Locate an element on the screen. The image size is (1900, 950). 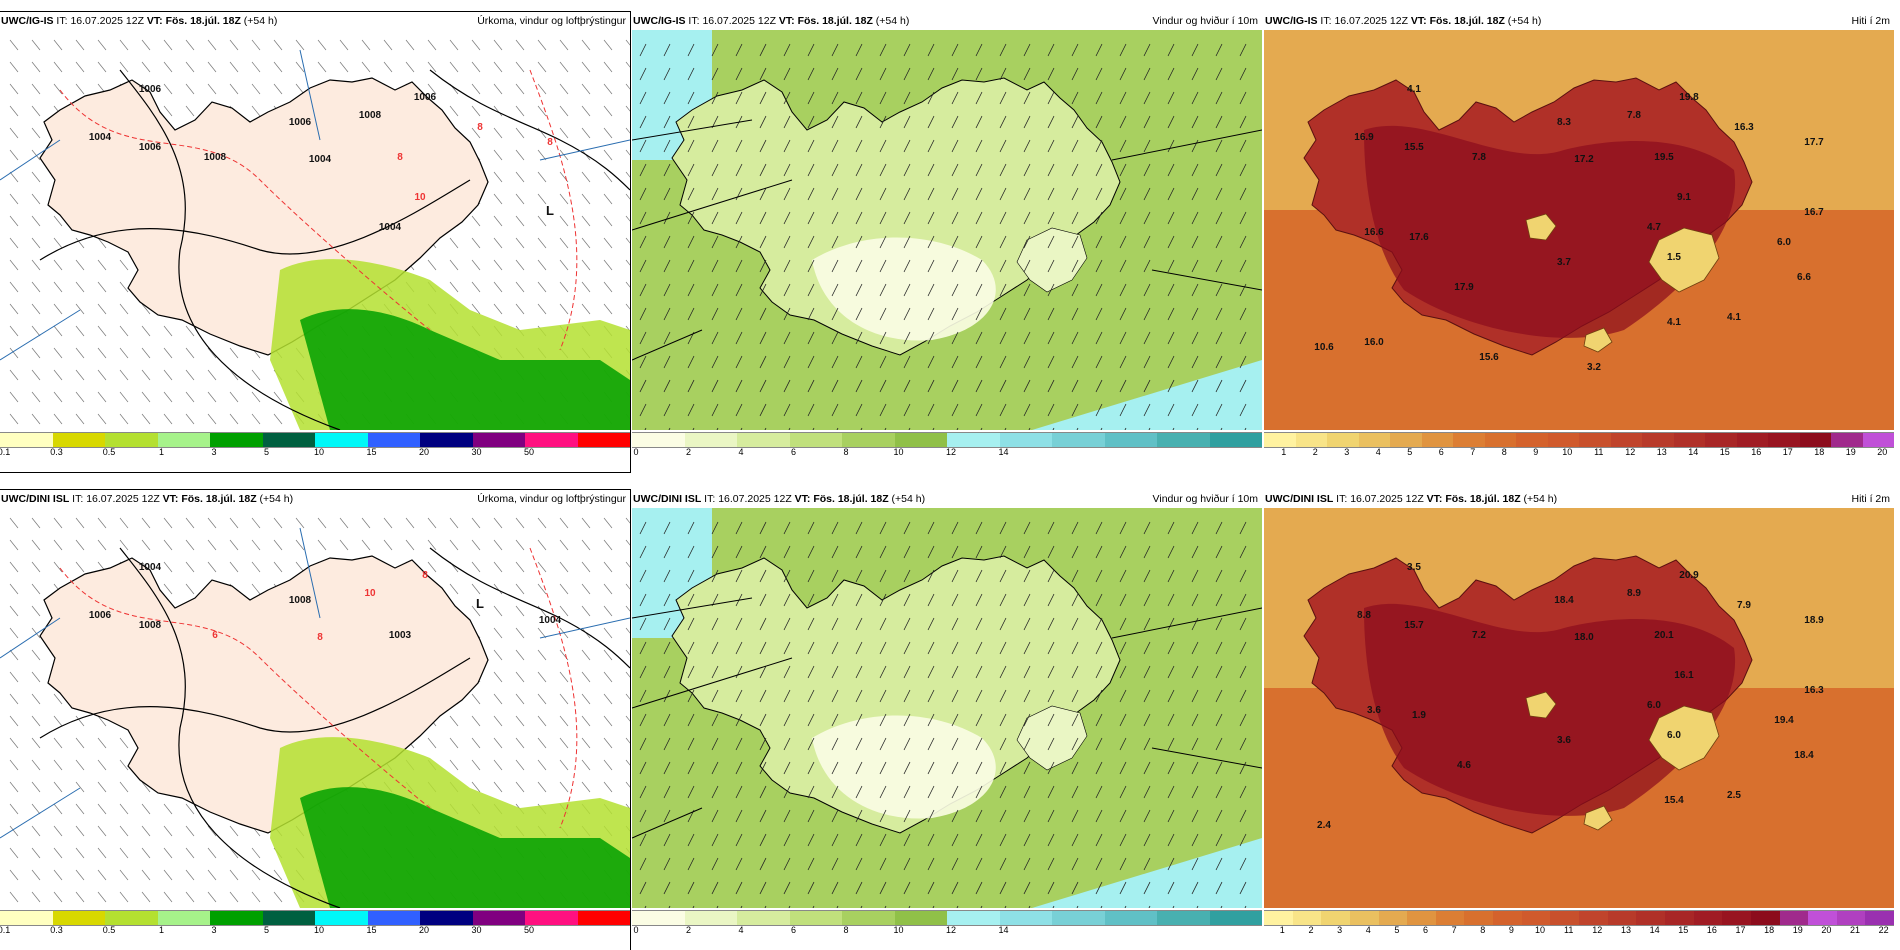
colorbar-tick: 4 is located at coordinates (741, 930).